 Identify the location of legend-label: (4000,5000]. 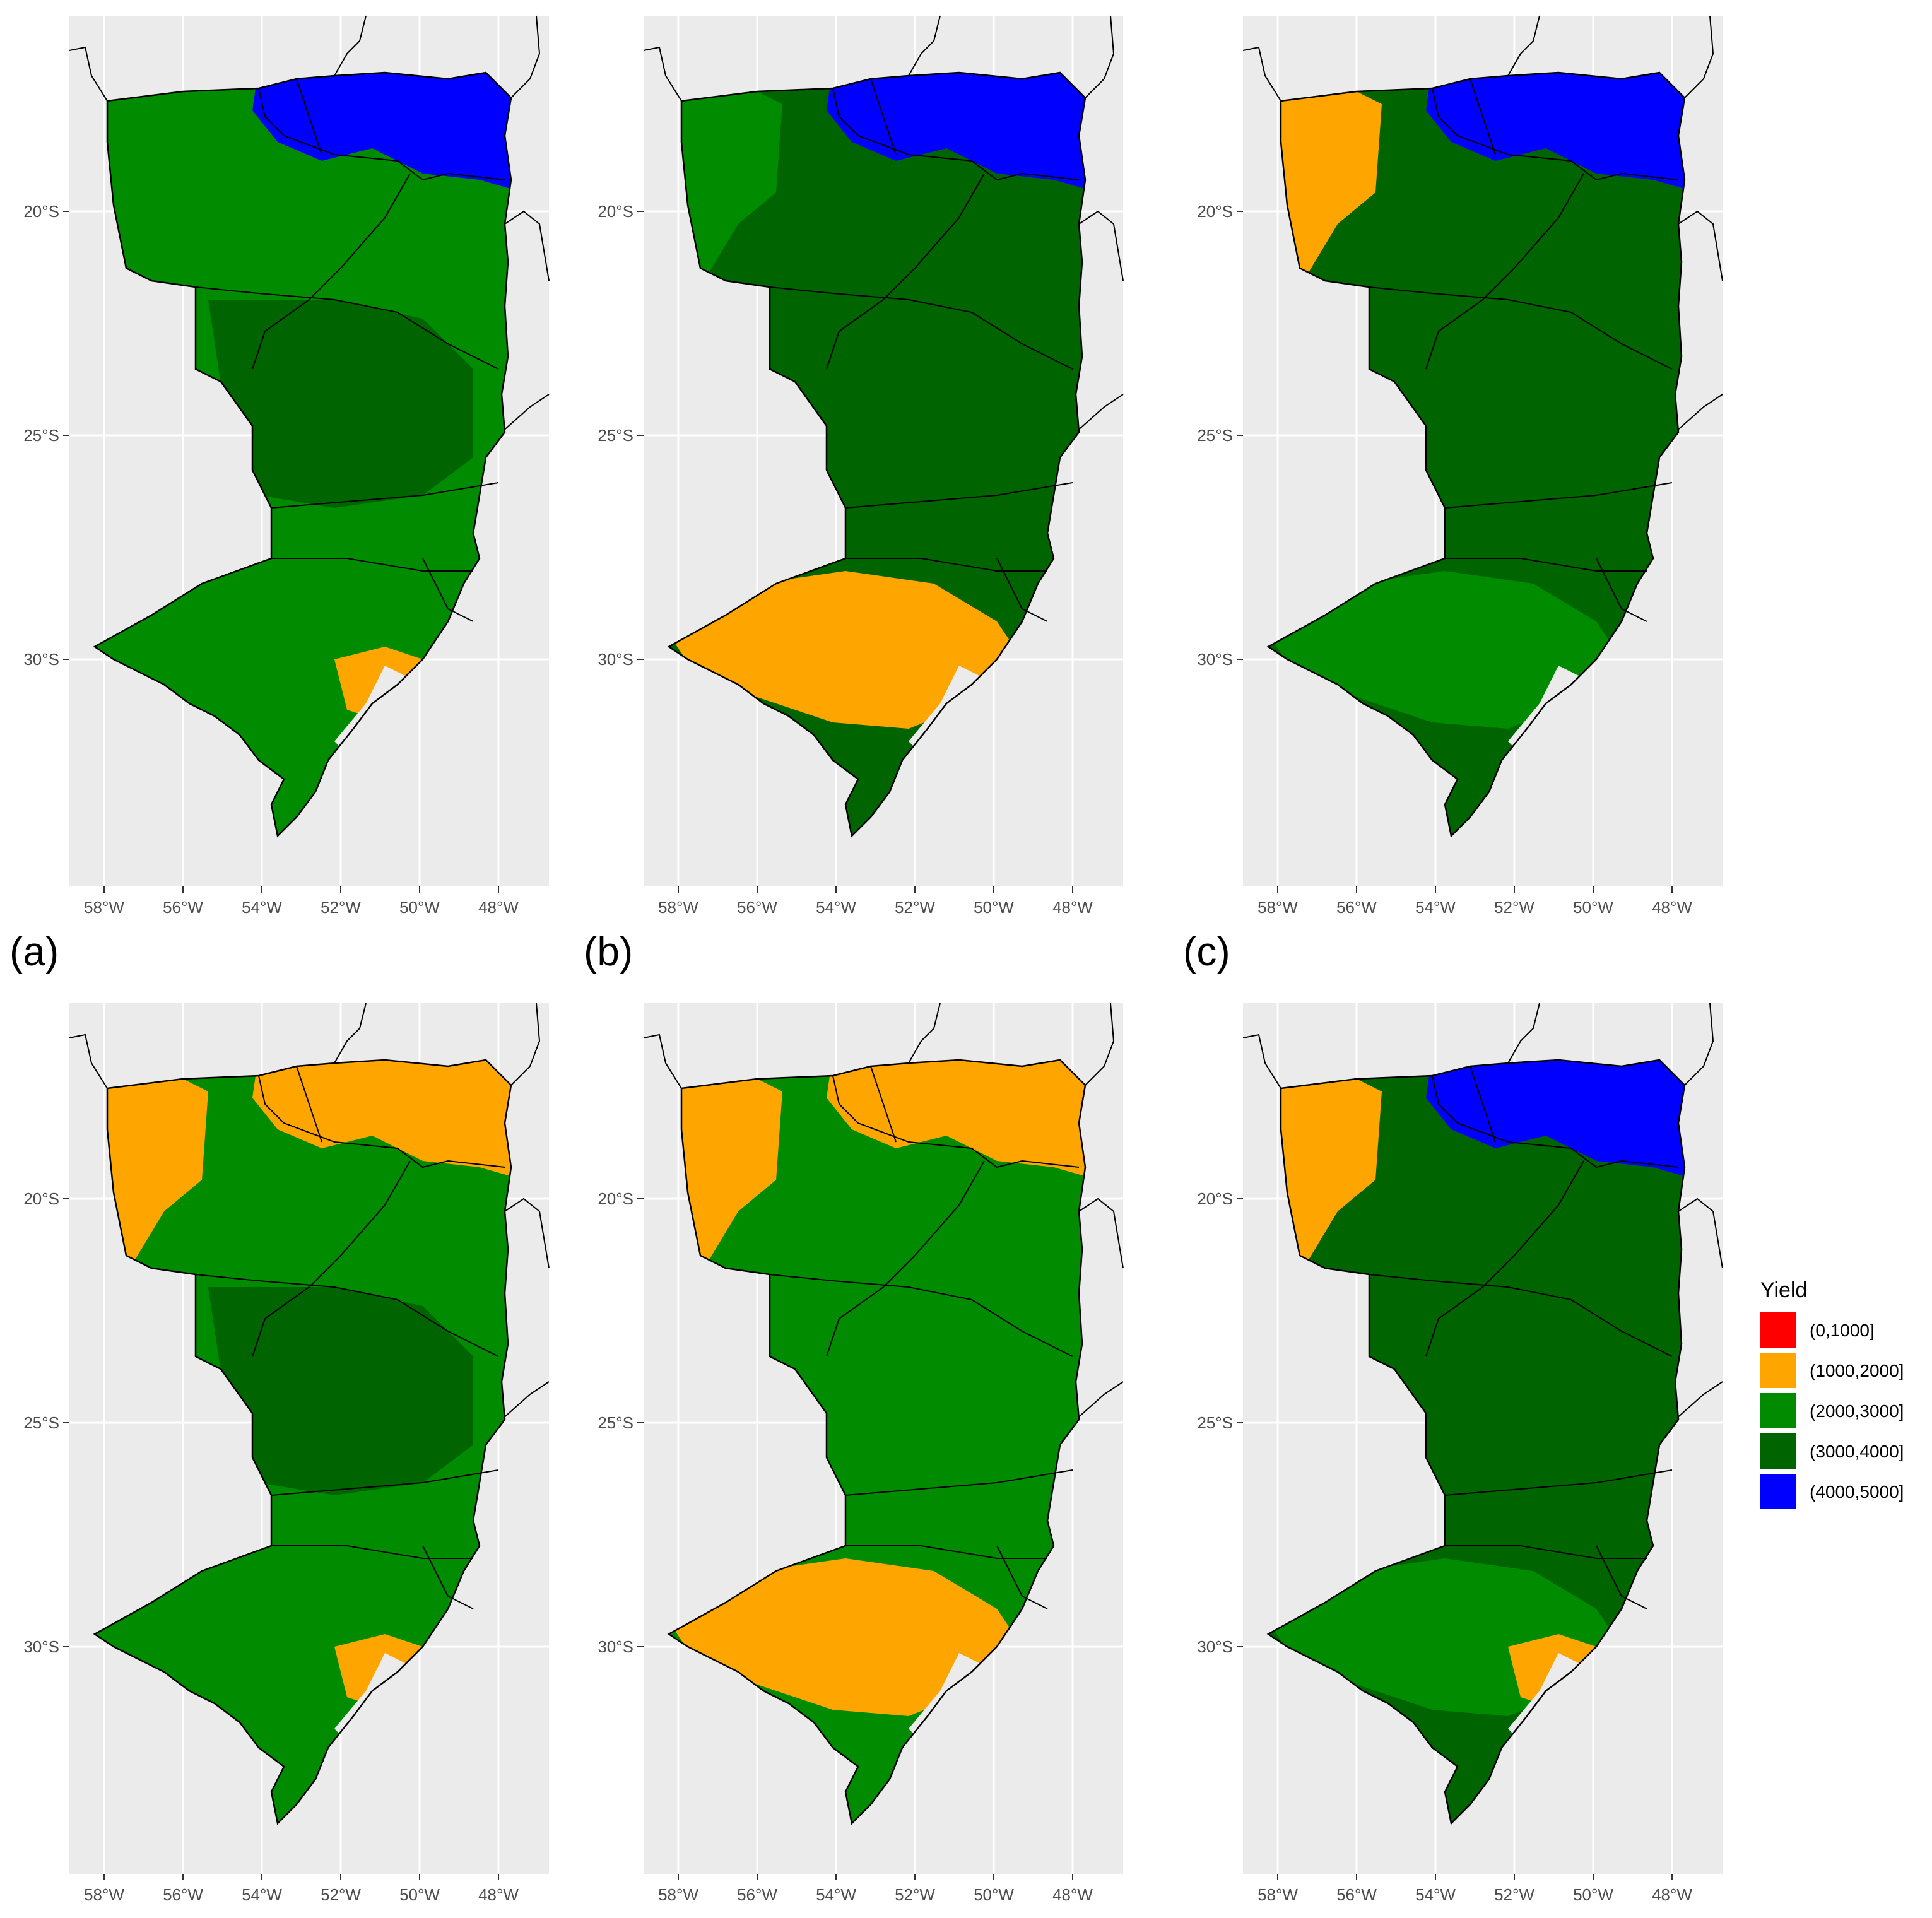
(1857, 1492).